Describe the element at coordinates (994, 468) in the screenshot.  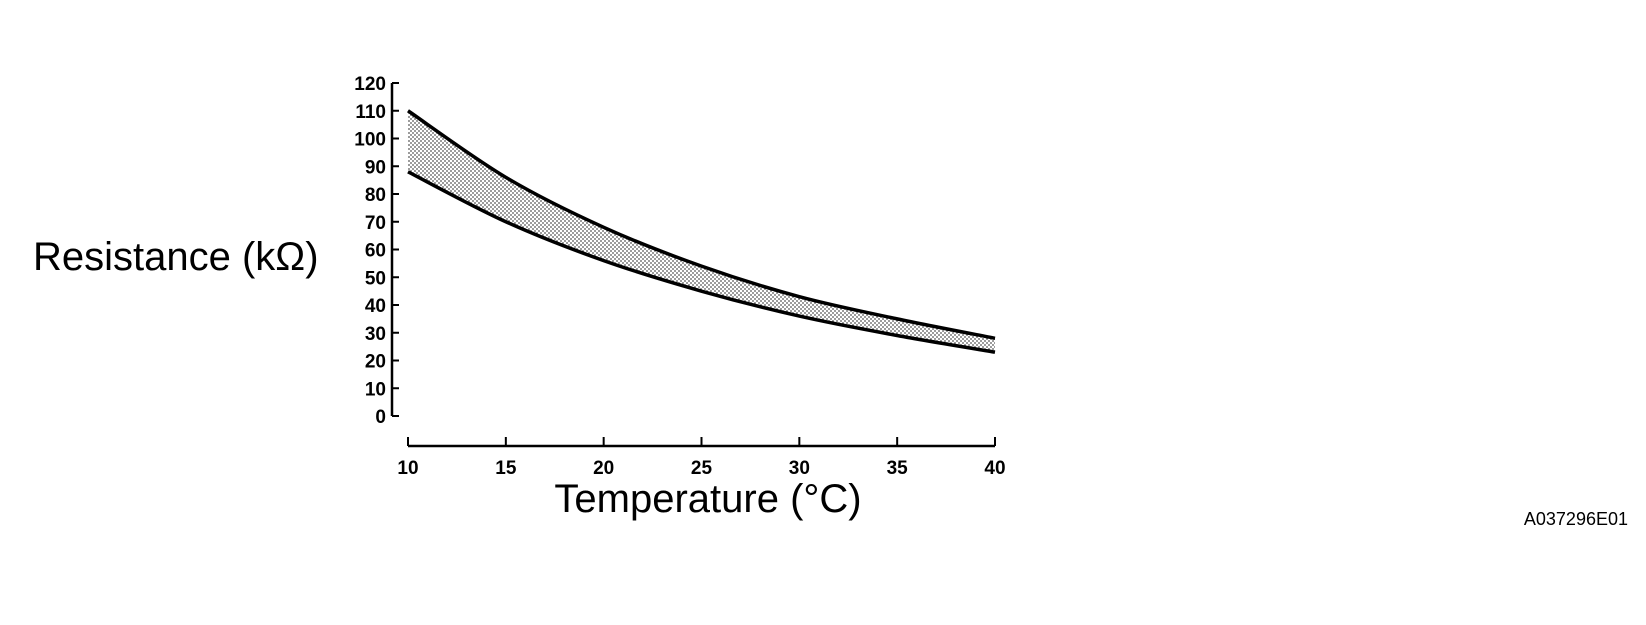
I see `x-tick-label-40: 40` at that location.